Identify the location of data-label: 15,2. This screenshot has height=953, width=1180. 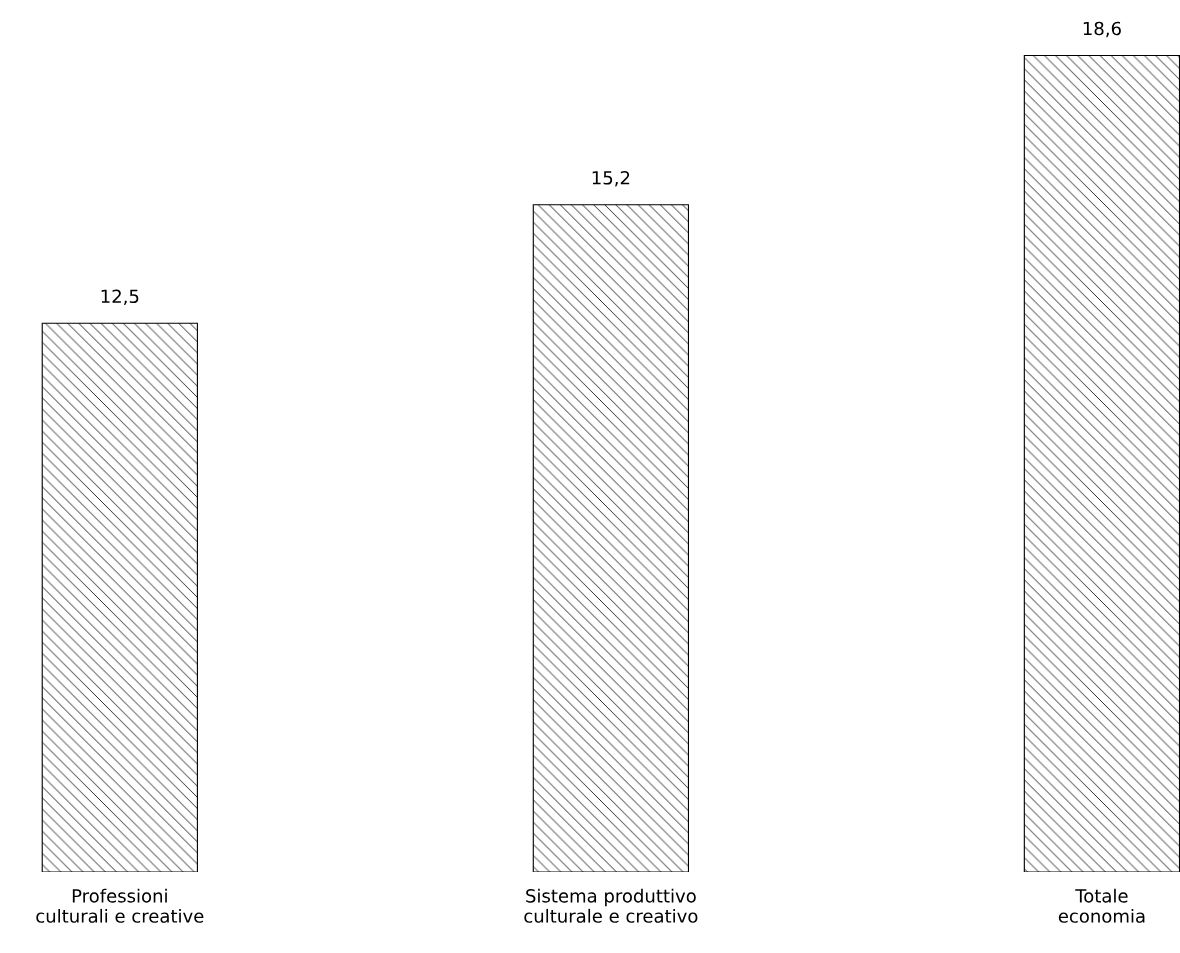
(611, 178).